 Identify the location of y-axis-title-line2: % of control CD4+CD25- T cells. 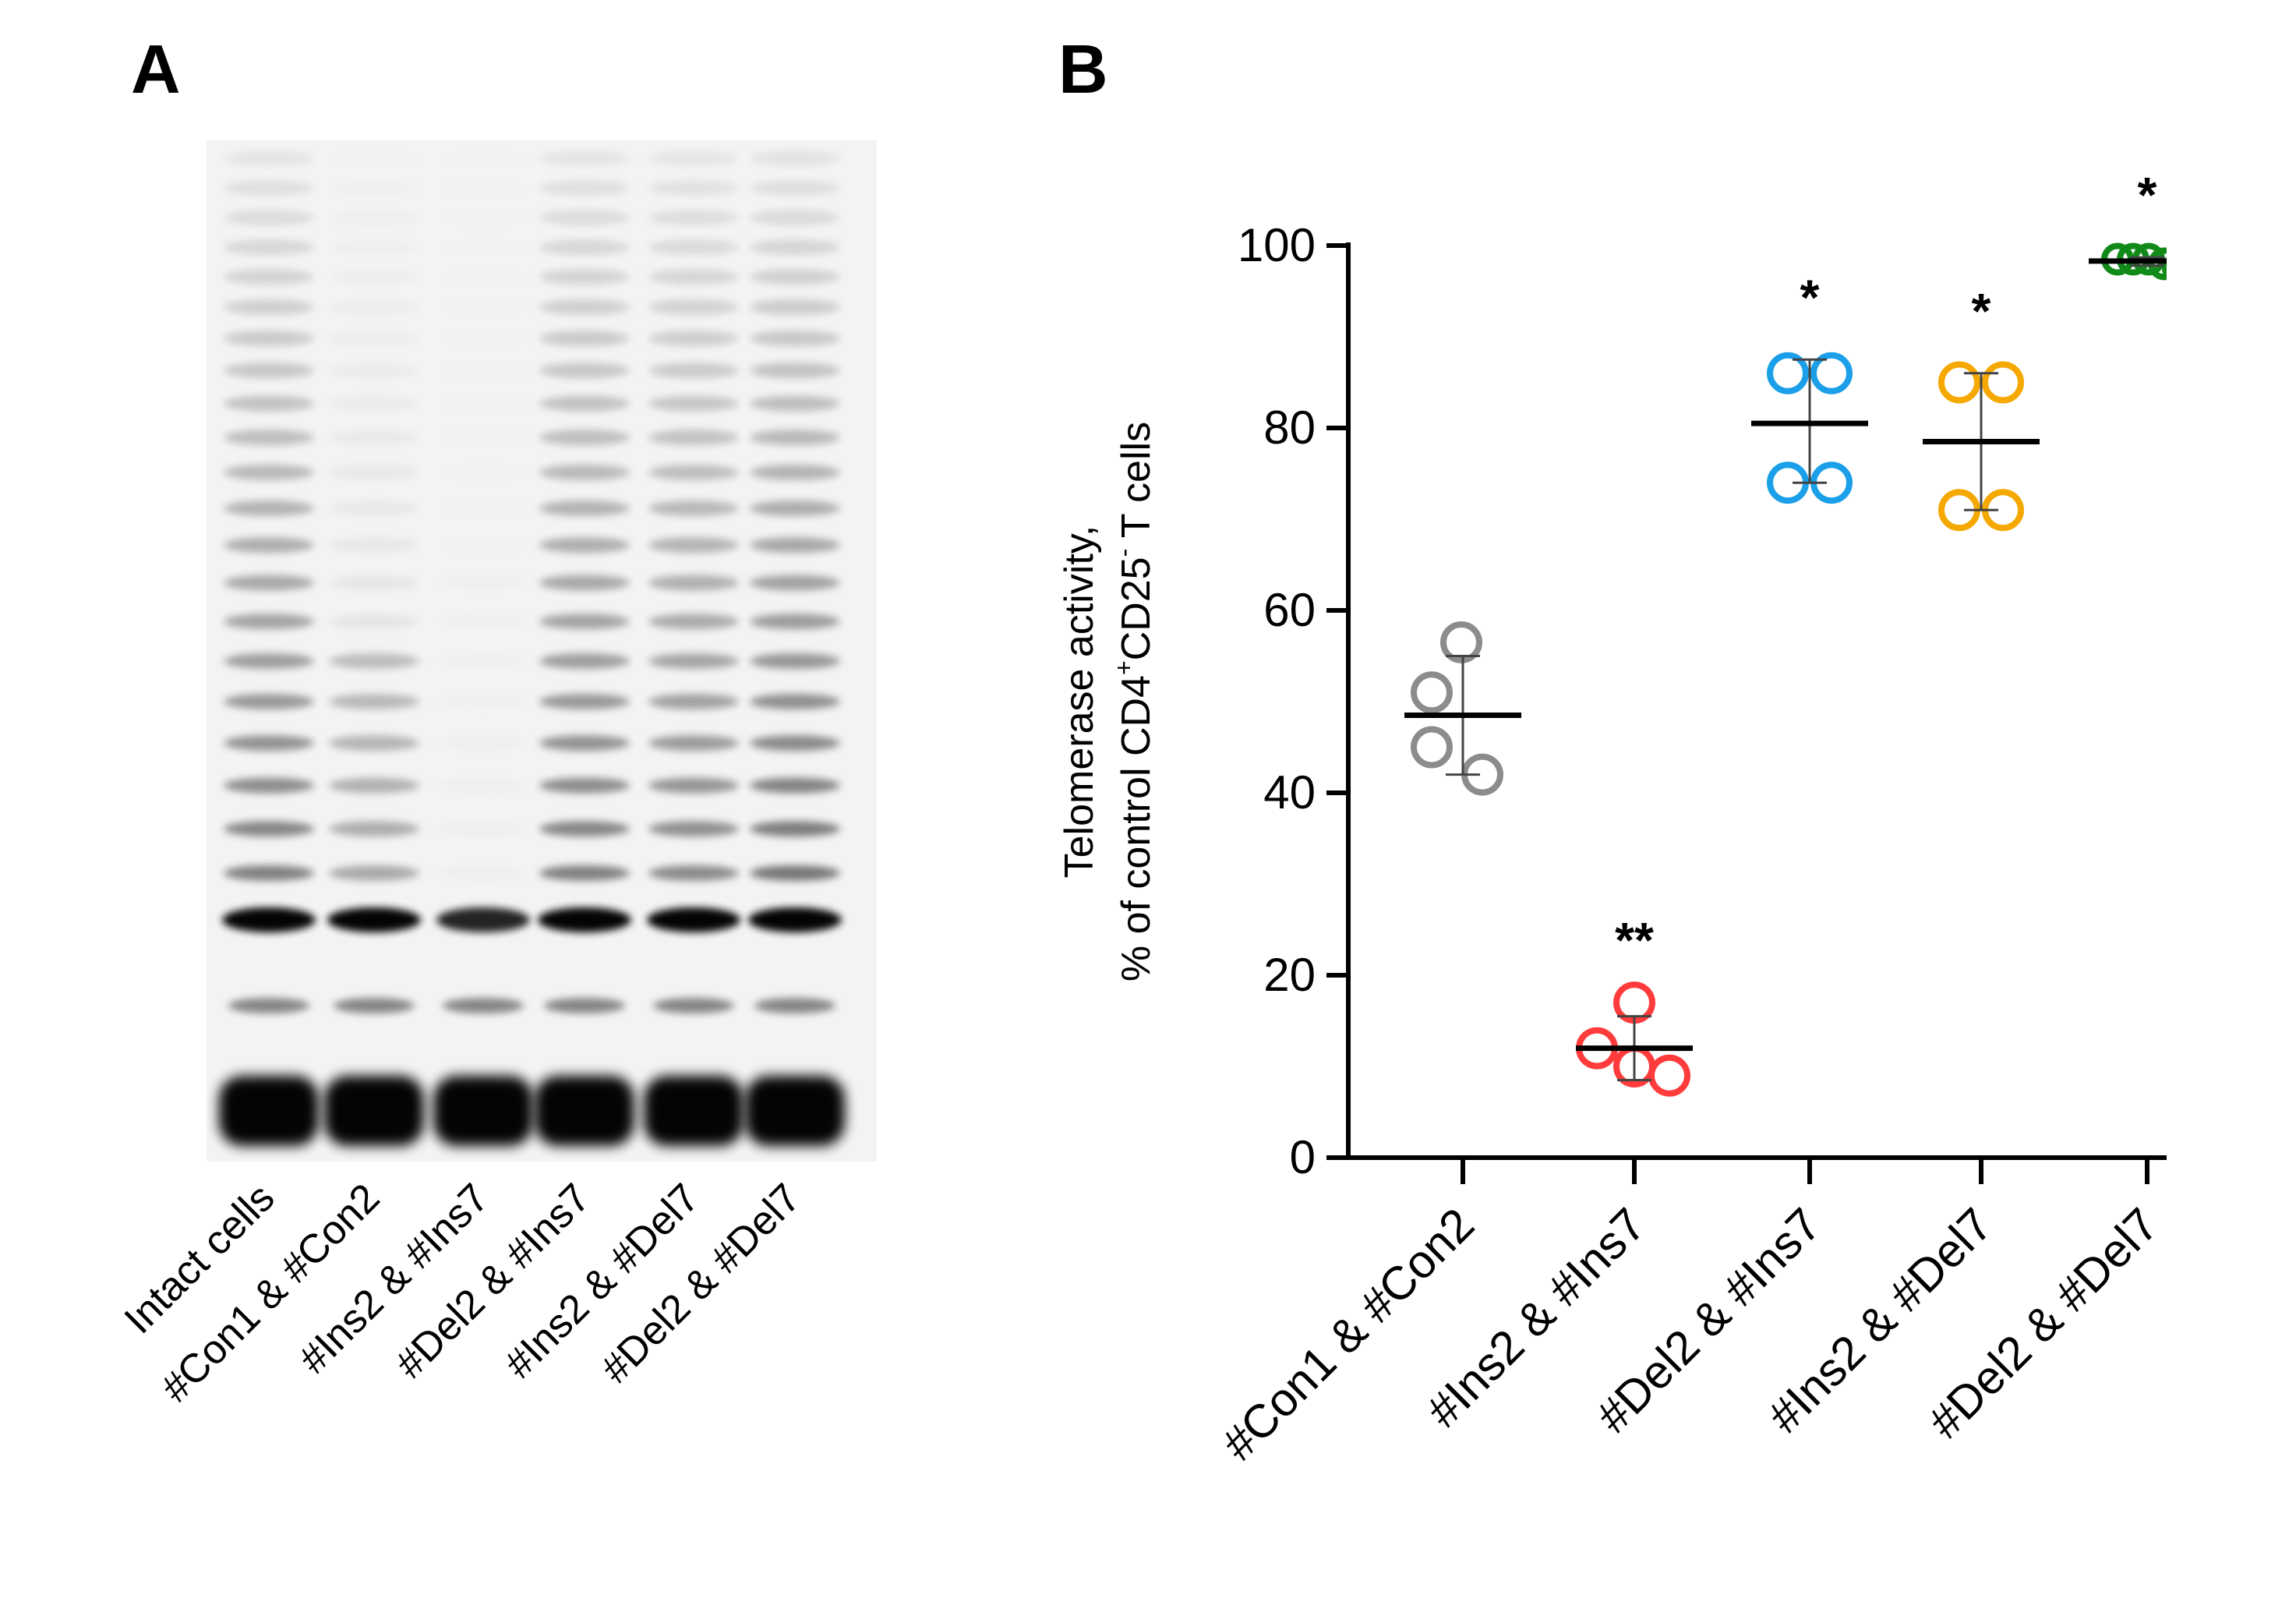
(1134, 701).